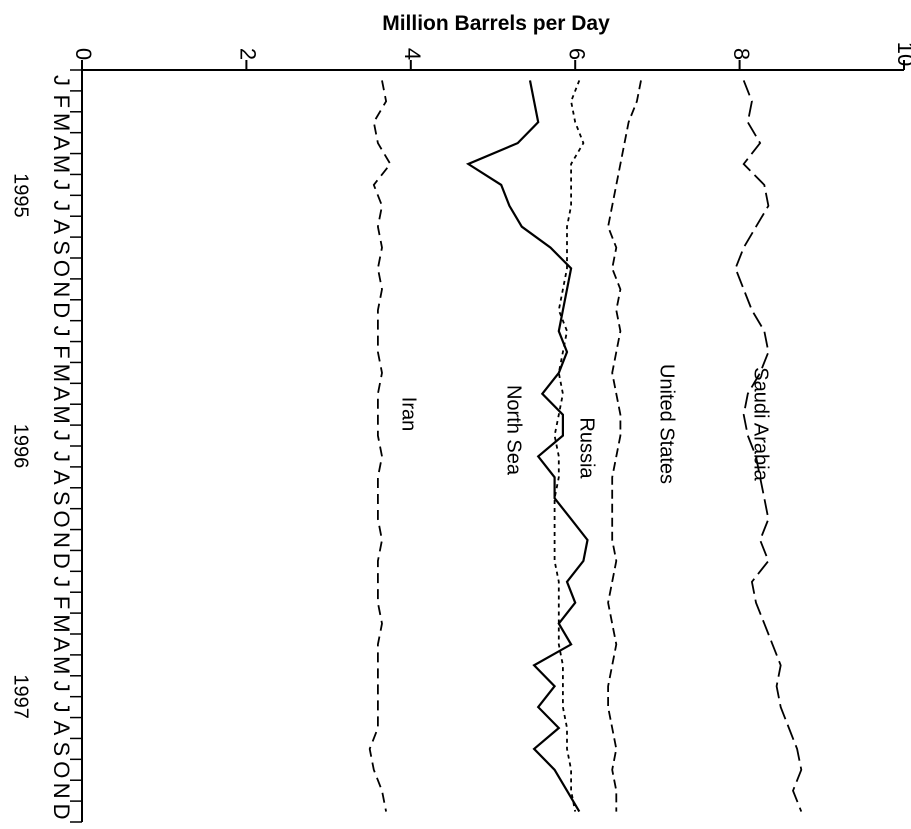  Describe the element at coordinates (576, 54) in the screenshot. I see `value-tick-label: 6` at that location.